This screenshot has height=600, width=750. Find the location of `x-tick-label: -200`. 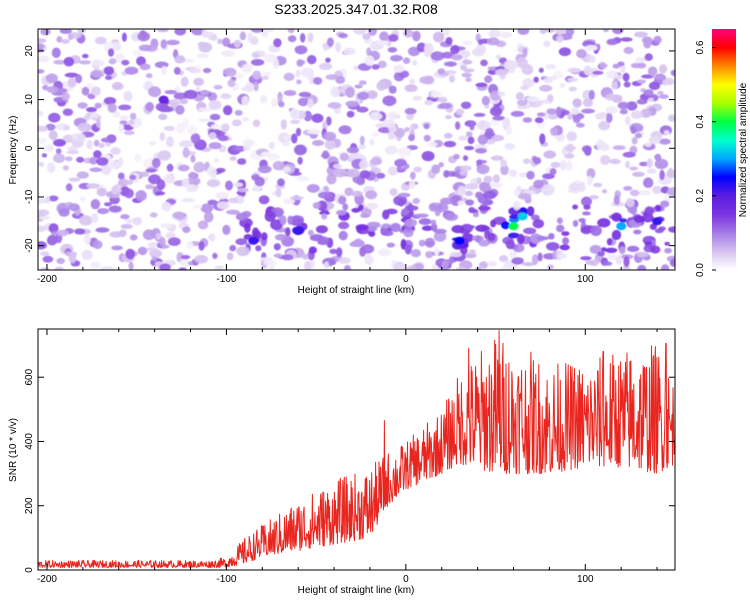

x-tick-label: -200 is located at coordinates (47, 579).